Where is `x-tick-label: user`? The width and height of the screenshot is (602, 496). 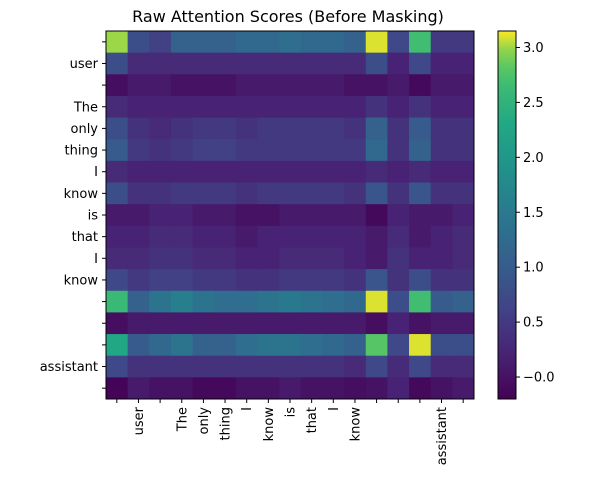 x-tick-label: user is located at coordinates (139, 420).